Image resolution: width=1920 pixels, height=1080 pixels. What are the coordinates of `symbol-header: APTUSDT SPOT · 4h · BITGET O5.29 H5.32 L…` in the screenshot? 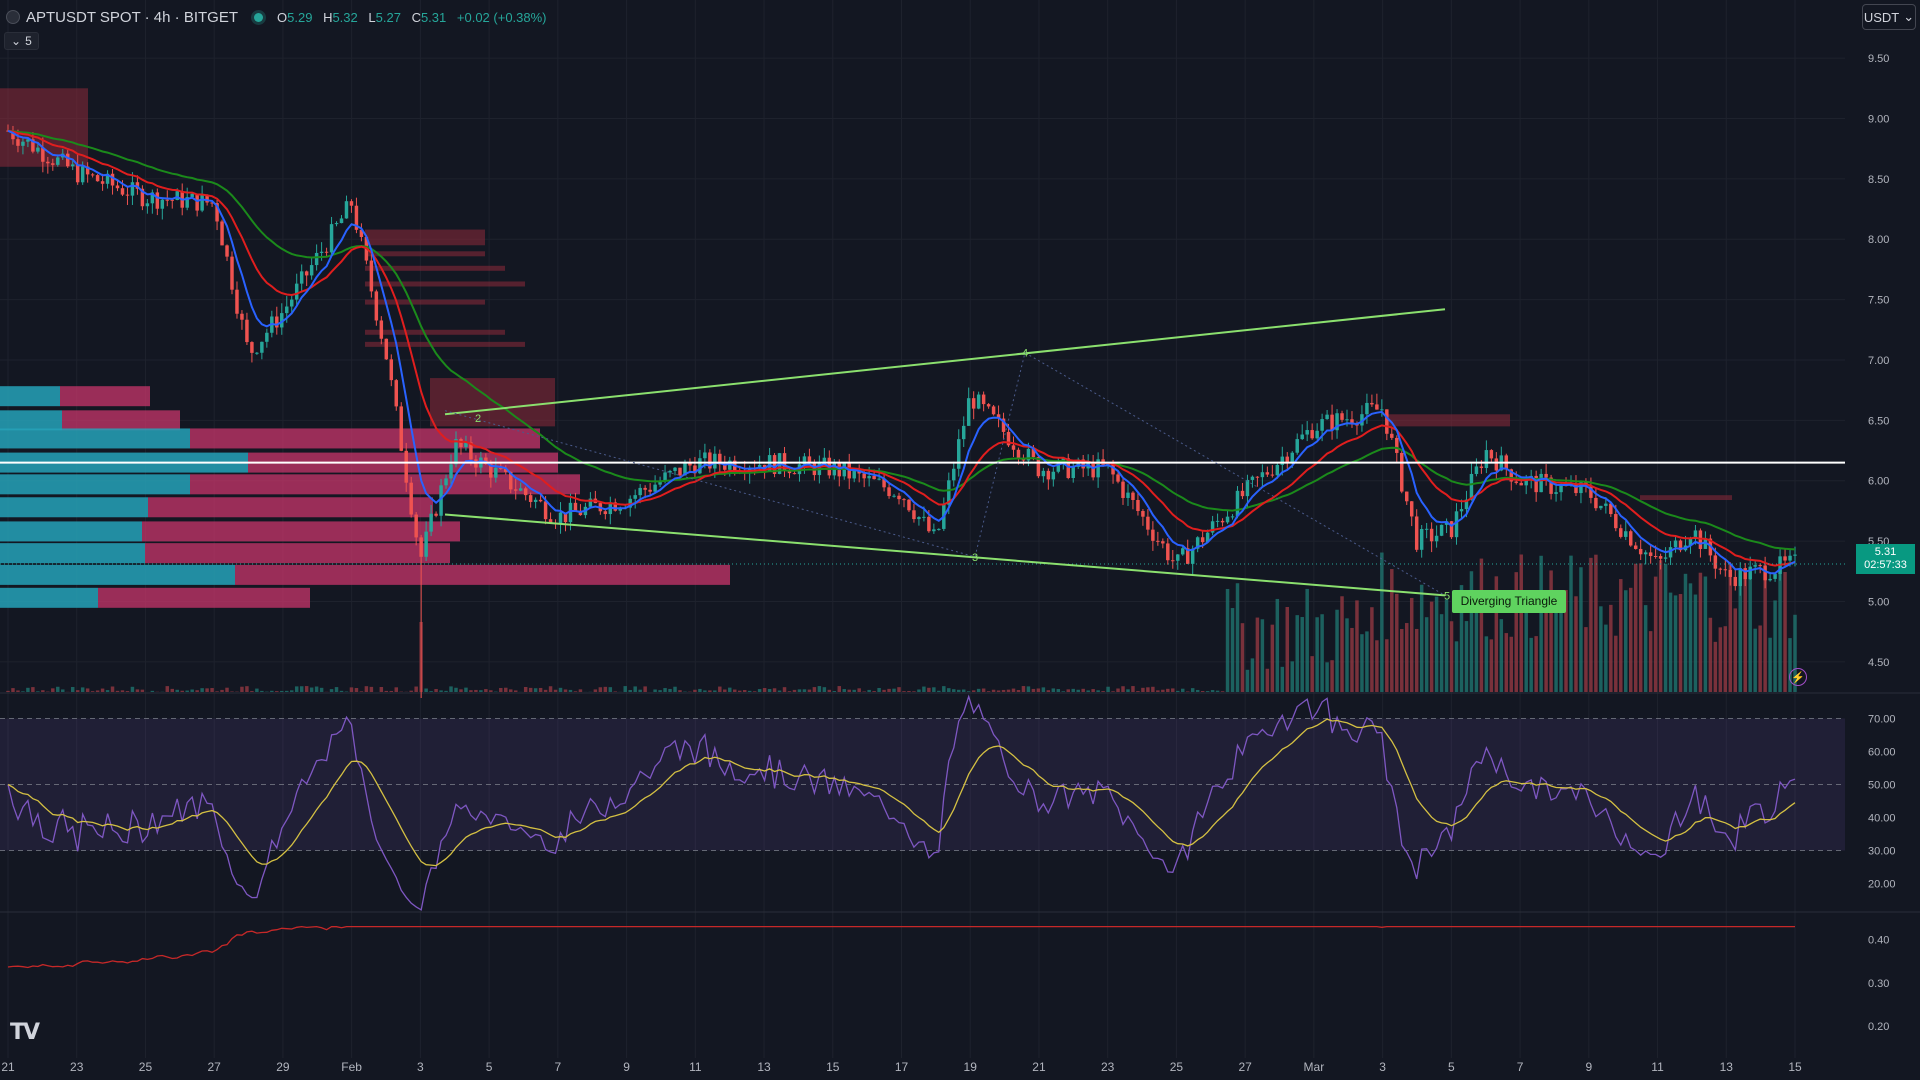 It's located at (276, 17).